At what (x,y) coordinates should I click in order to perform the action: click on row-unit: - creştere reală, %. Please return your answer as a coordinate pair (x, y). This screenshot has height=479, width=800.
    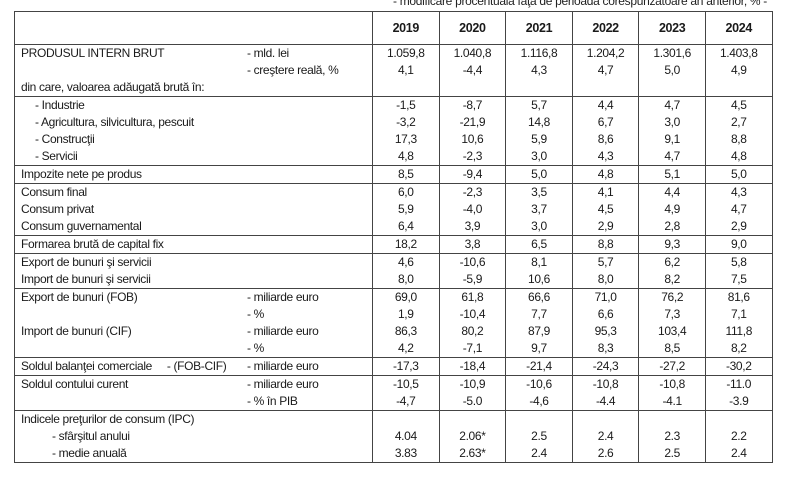
    Looking at the image, I should click on (293, 70).